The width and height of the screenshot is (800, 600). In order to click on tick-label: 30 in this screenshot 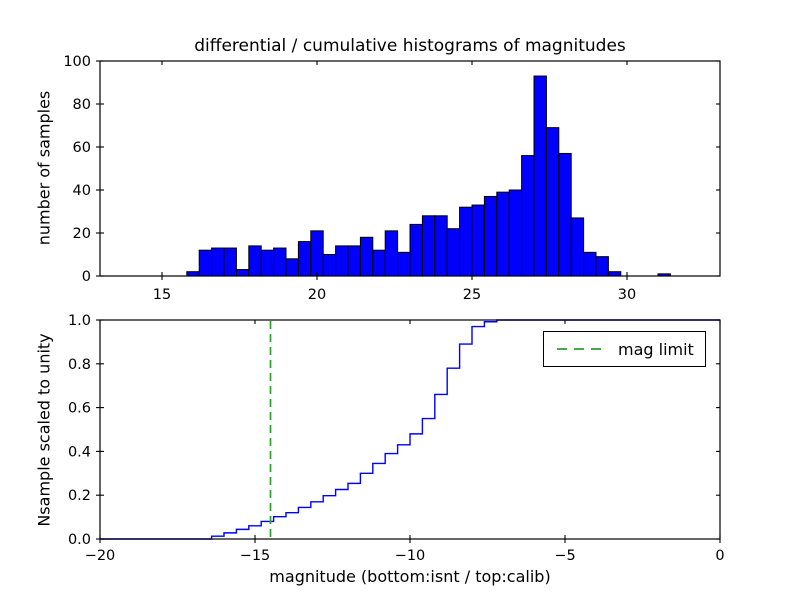, I will do `click(627, 295)`.